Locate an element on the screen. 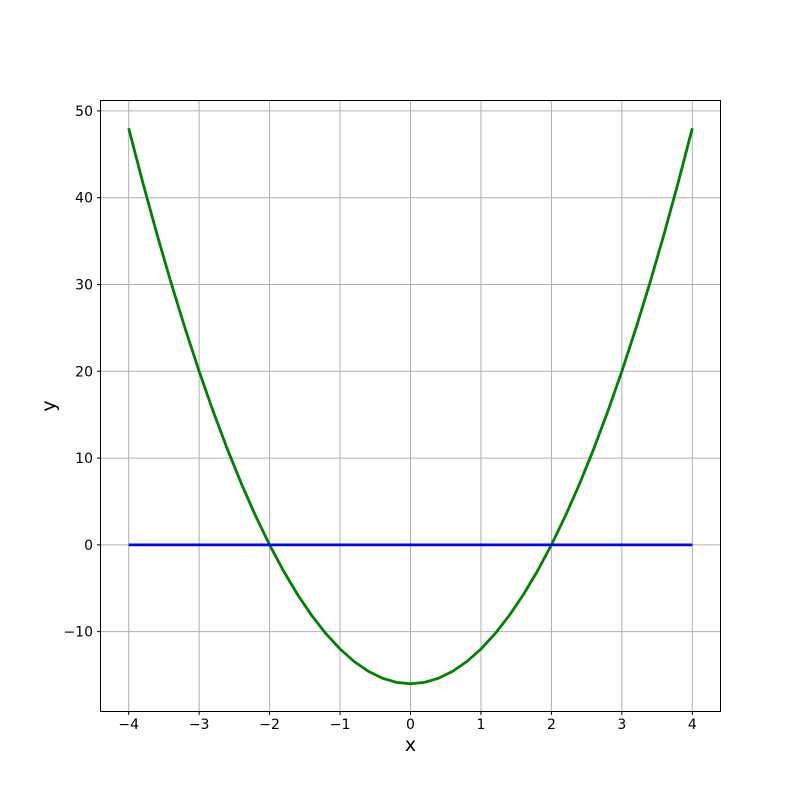 The width and height of the screenshot is (800, 800). y-tick-label: −10 is located at coordinates (78, 633).